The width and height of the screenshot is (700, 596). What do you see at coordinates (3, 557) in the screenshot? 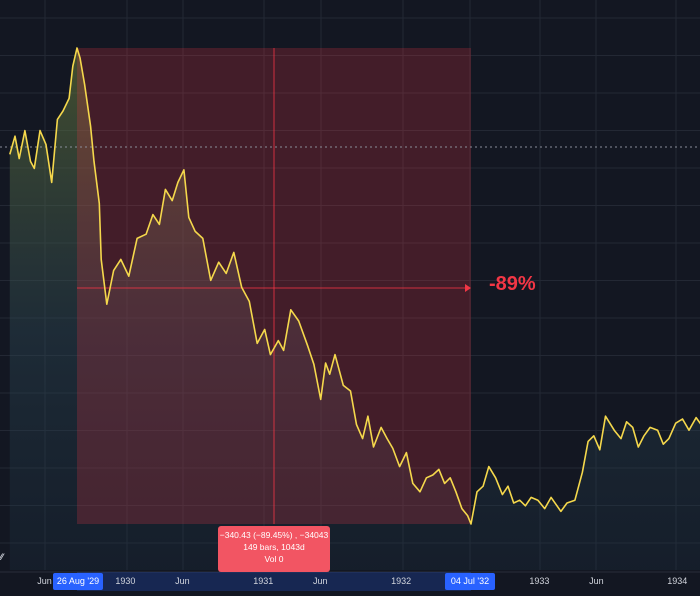
I see `tradingview-logo-fragment: ⁄⁄` at bounding box center [3, 557].